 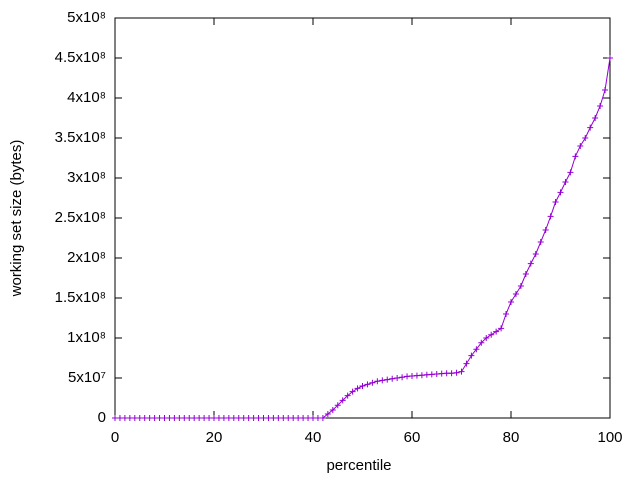 What do you see at coordinates (86, 97) in the screenshot?
I see `y-tick-label: 4x10⁸` at bounding box center [86, 97].